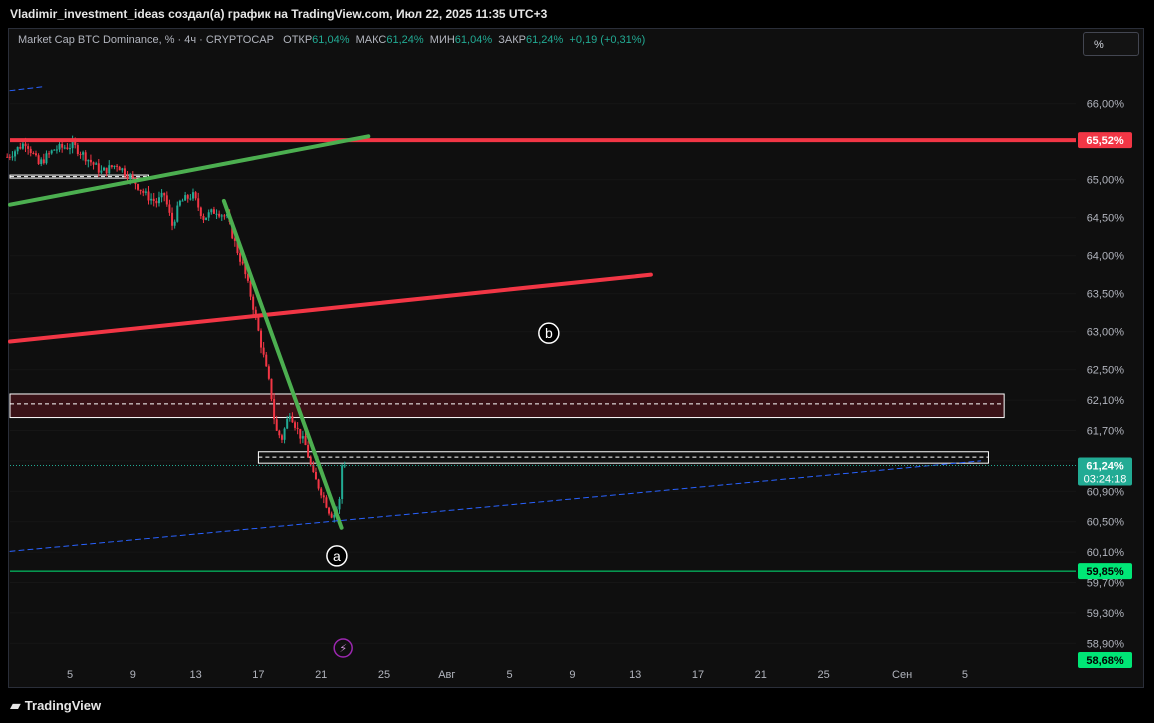  What do you see at coordinates (1105, 661) in the screenshot?
I see `price-badge-label: 58,68%` at bounding box center [1105, 661].